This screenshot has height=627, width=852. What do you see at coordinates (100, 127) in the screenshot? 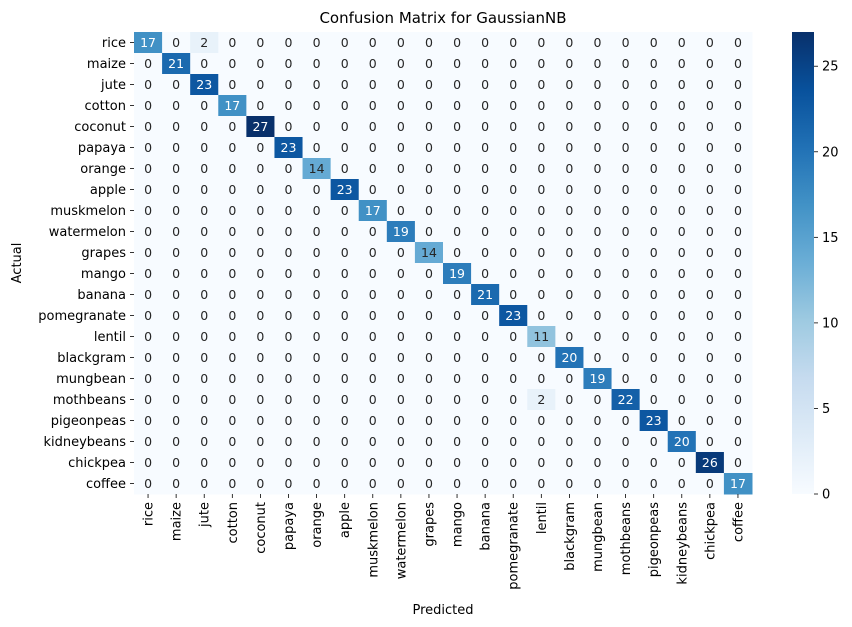
I see `y-tick-label: coconut` at bounding box center [100, 127].